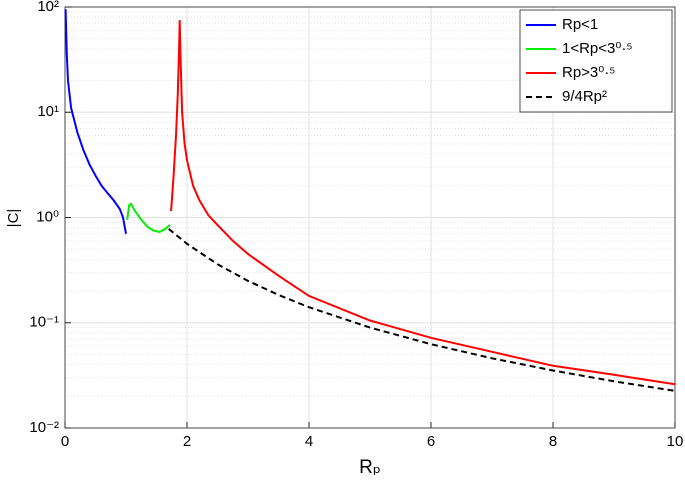  Describe the element at coordinates (13, 218) in the screenshot. I see `y-axis-label: |C|` at that location.